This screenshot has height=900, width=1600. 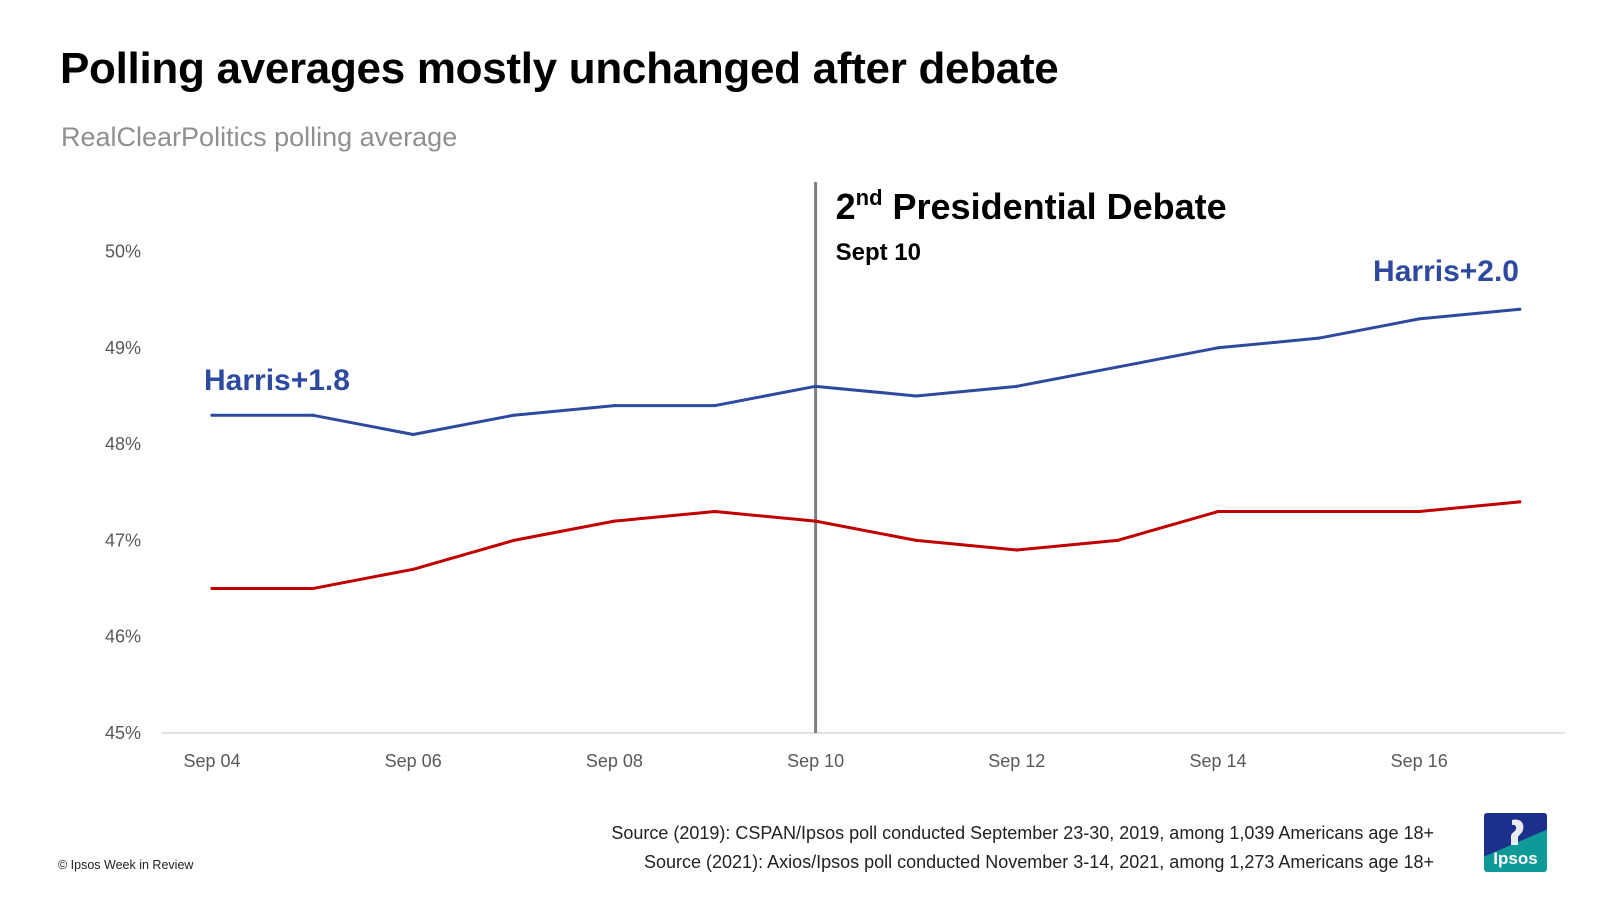 I want to click on y-tick-label: 46%, so click(x=123, y=637).